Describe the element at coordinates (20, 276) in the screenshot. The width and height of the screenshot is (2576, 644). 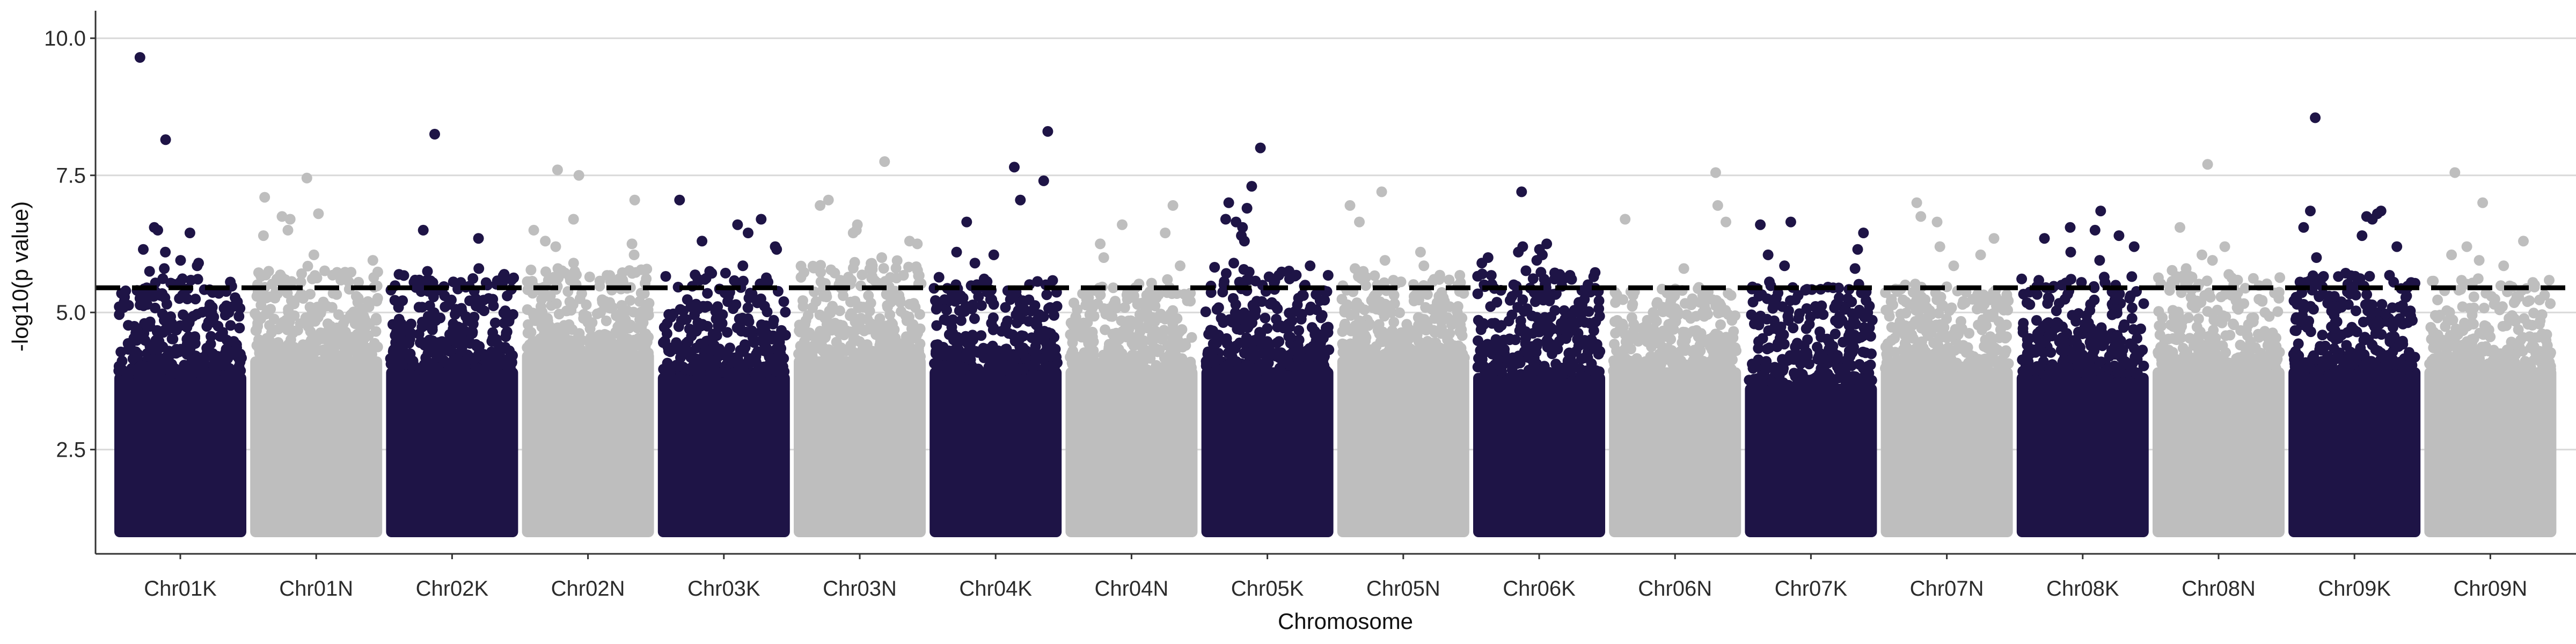
I see `y-axis-title: -log10(p value)` at that location.